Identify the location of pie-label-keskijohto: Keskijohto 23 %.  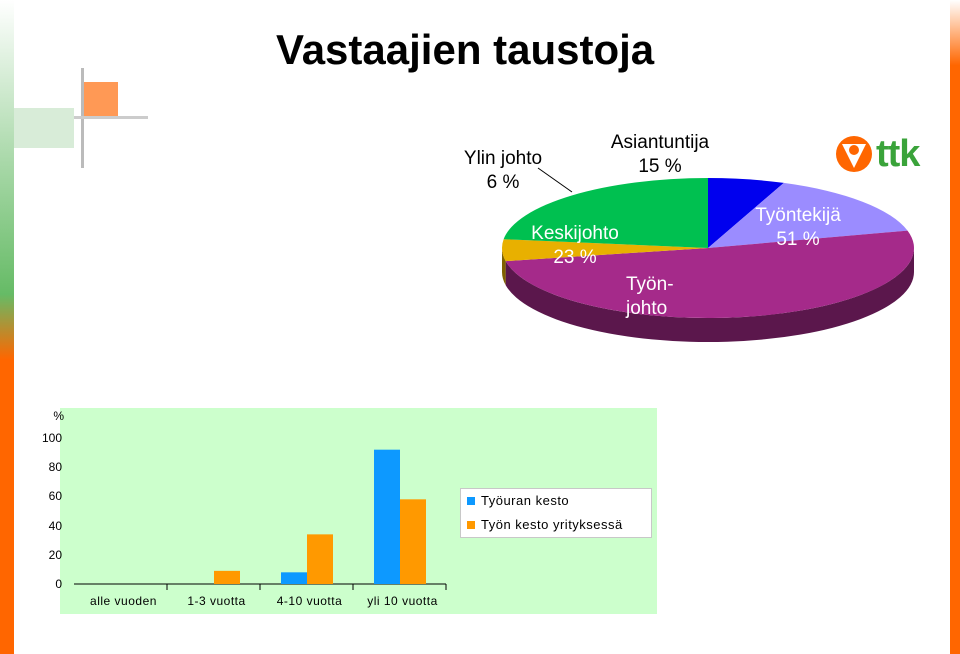
(575, 246).